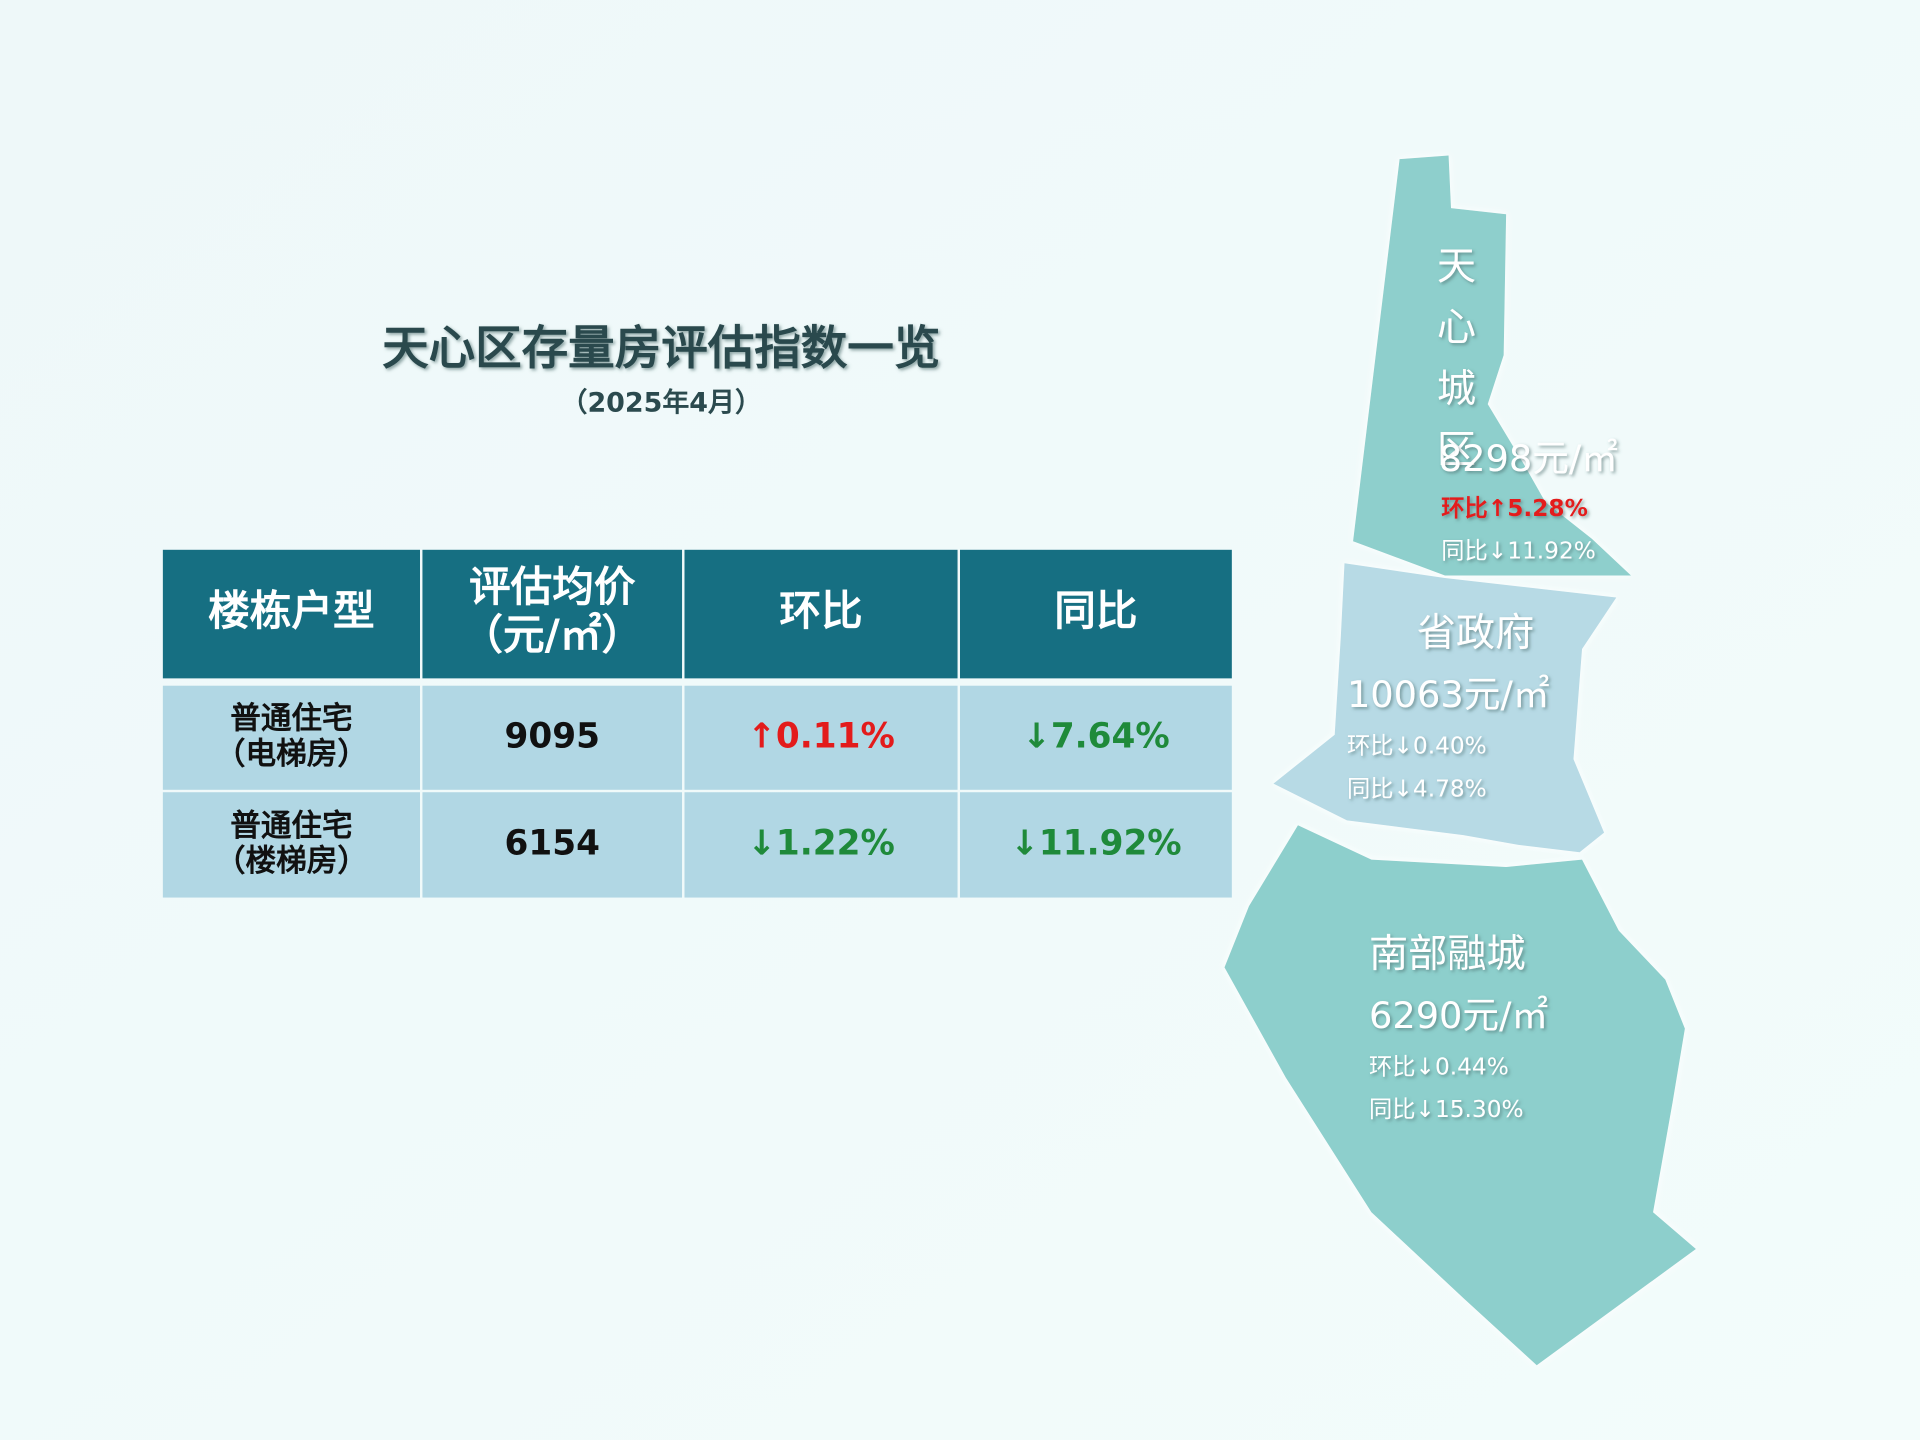 The height and width of the screenshot is (1440, 1920). I want to click on region-name: 天心城区, so click(1453, 367).